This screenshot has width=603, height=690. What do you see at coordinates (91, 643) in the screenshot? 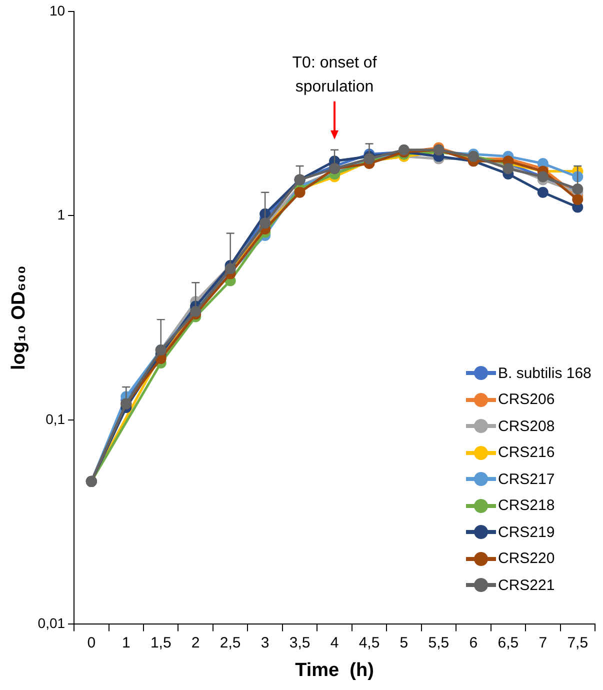
I see `x-tick-label: 0` at bounding box center [91, 643].